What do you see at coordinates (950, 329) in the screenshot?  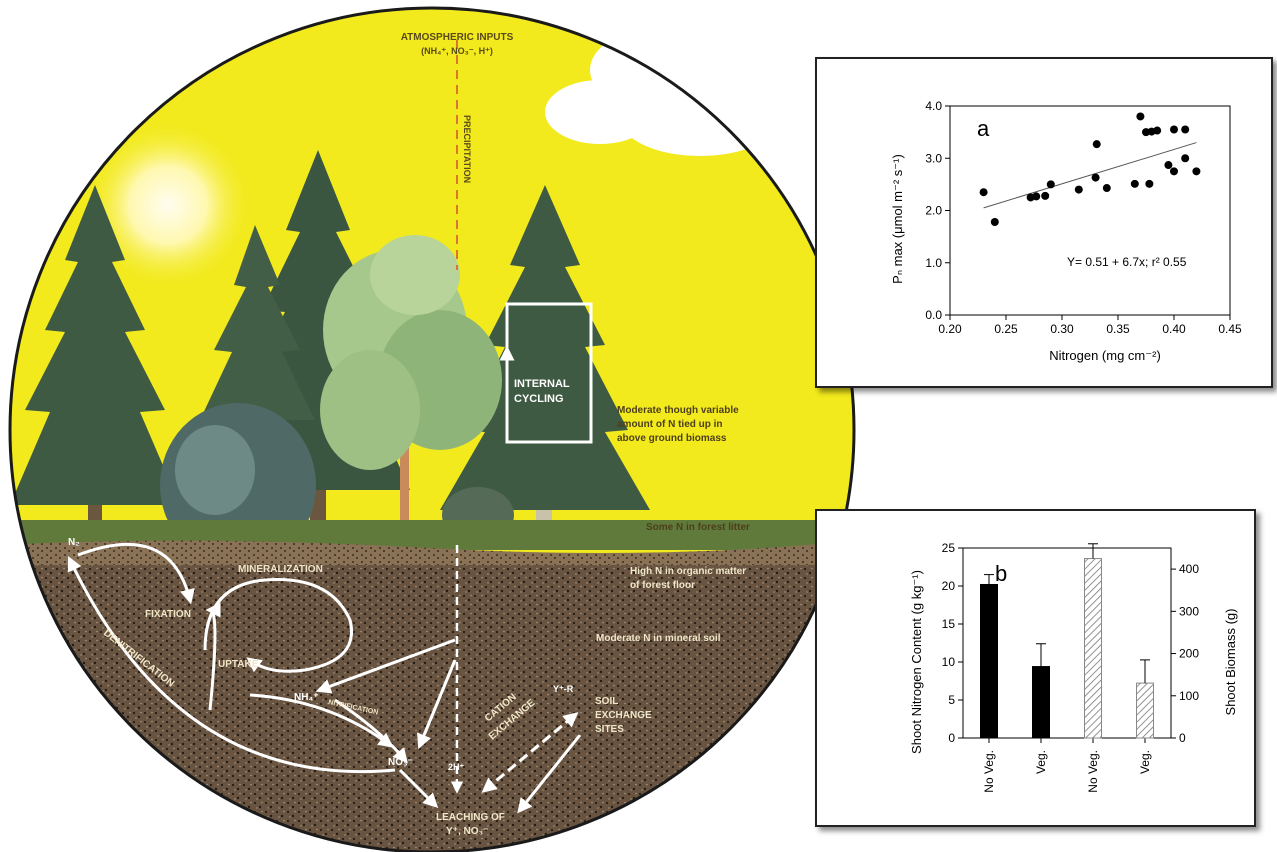 I see `x-tick-label: 0.20` at bounding box center [950, 329].